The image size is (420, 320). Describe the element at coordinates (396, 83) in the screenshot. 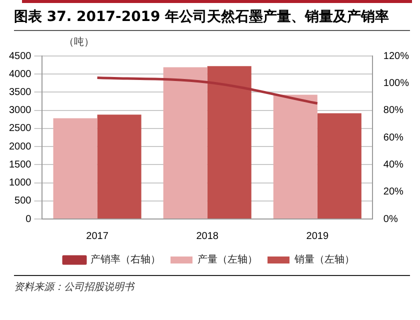

I see `y2-tick-label: 100%` at that location.